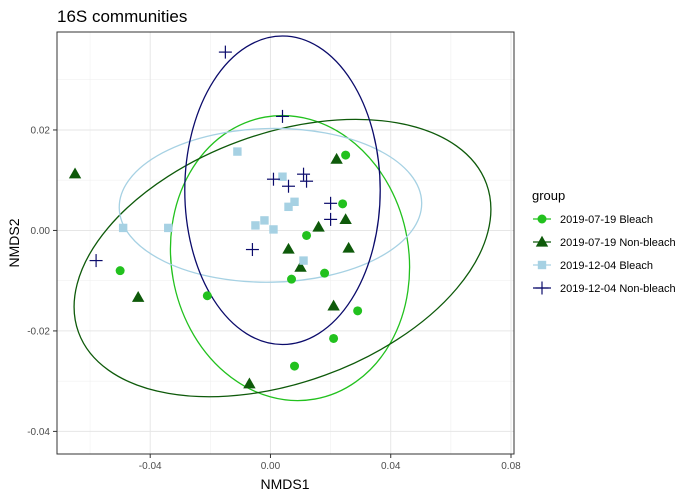 The image size is (700, 497). I want to click on x-tick-label: -0.04, so click(150, 466).